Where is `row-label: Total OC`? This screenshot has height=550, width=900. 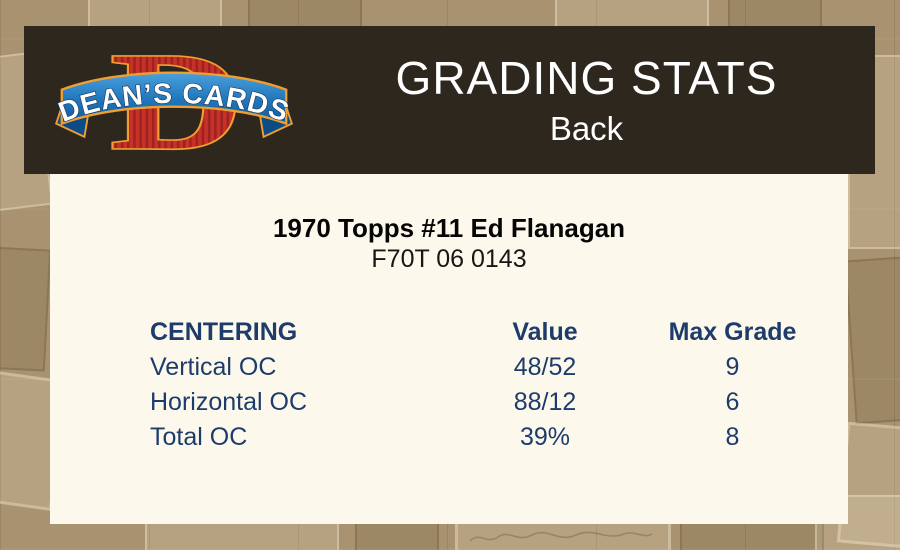 row-label: Total OC is located at coordinates (199, 437).